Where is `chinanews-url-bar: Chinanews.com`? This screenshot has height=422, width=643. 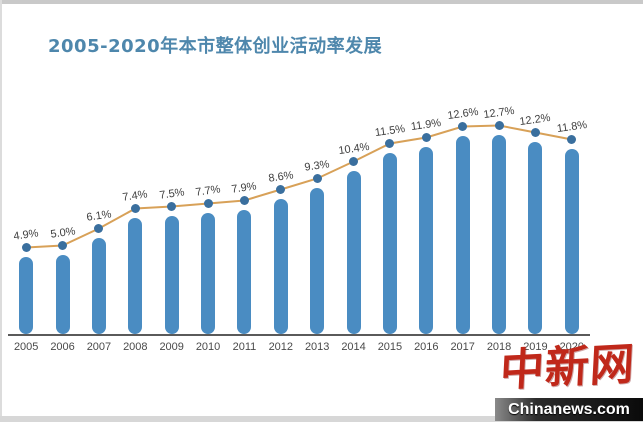
chinanews-url-bar: Chinanews.com is located at coordinates (569, 409).